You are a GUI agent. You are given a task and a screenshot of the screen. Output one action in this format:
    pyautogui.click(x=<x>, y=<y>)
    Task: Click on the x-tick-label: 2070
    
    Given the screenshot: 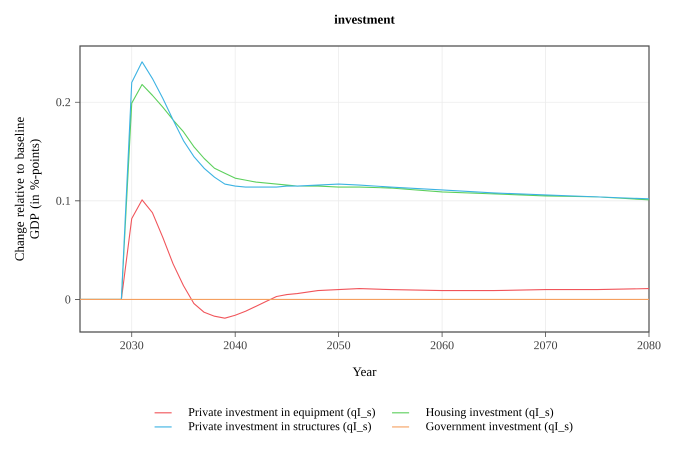 What is the action you would take?
    pyautogui.click(x=546, y=345)
    